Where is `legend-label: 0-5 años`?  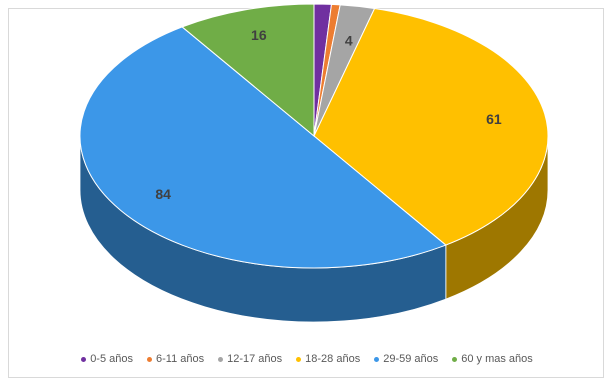
legend-label: 0-5 años is located at coordinates (111, 359).